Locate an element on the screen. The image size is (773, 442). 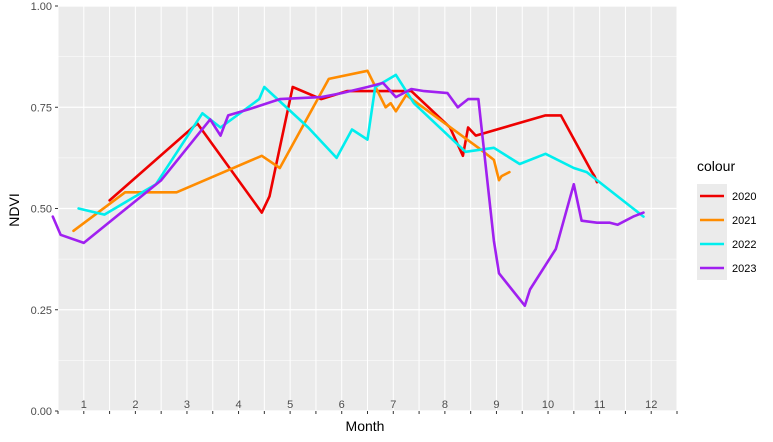
month-label: 5 is located at coordinates (290, 405).